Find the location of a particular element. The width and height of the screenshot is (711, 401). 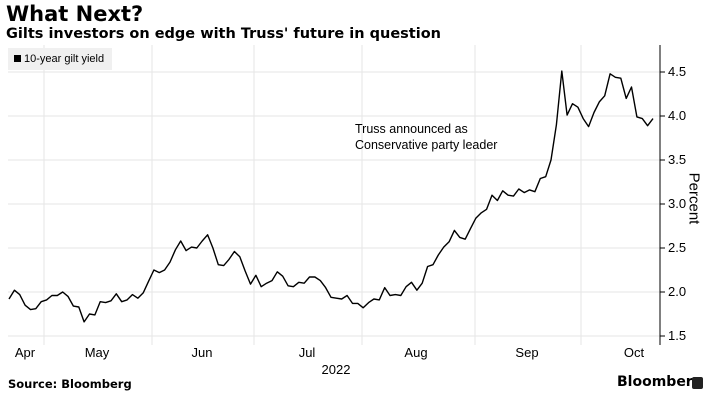

chart-title: What Next? is located at coordinates (75, 14).